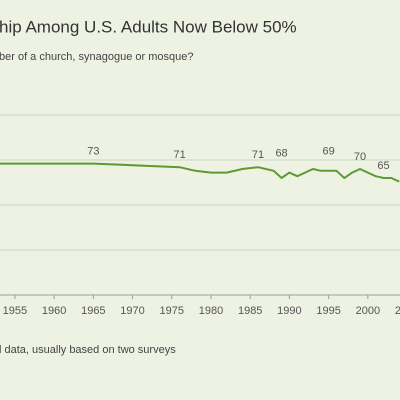 The height and width of the screenshot is (400, 400). Describe the element at coordinates (328, 311) in the screenshot. I see `x-tick-label: 1995` at that location.